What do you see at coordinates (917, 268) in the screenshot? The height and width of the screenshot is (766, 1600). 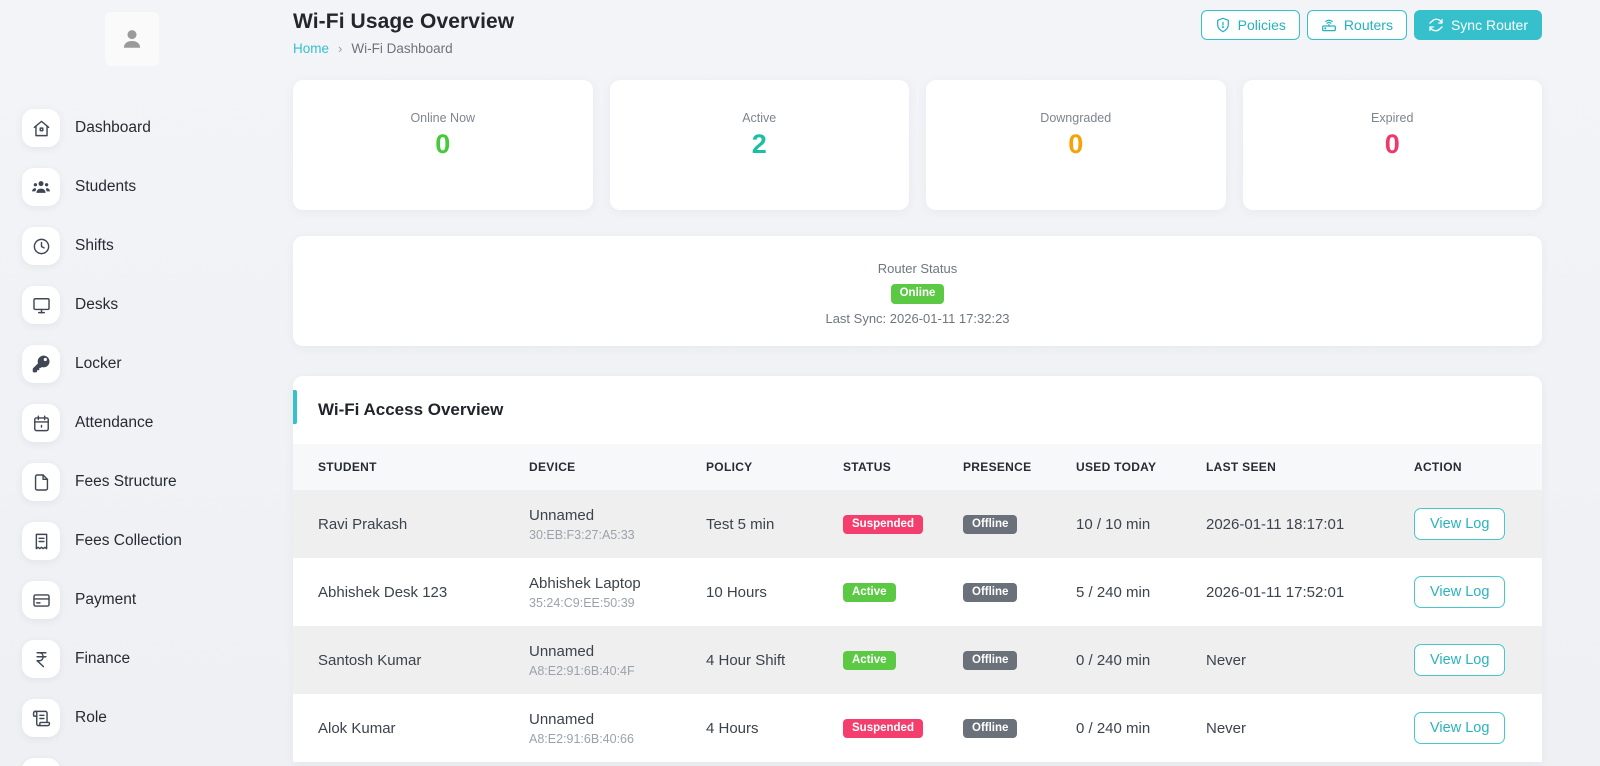 I see `router-status-label: Router Status` at bounding box center [917, 268].